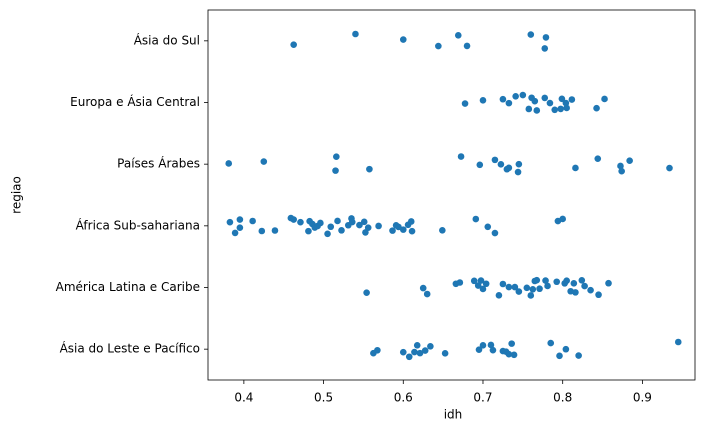 The image size is (712, 432). I want to click on y-axis-label: regiao, so click(17, 195).